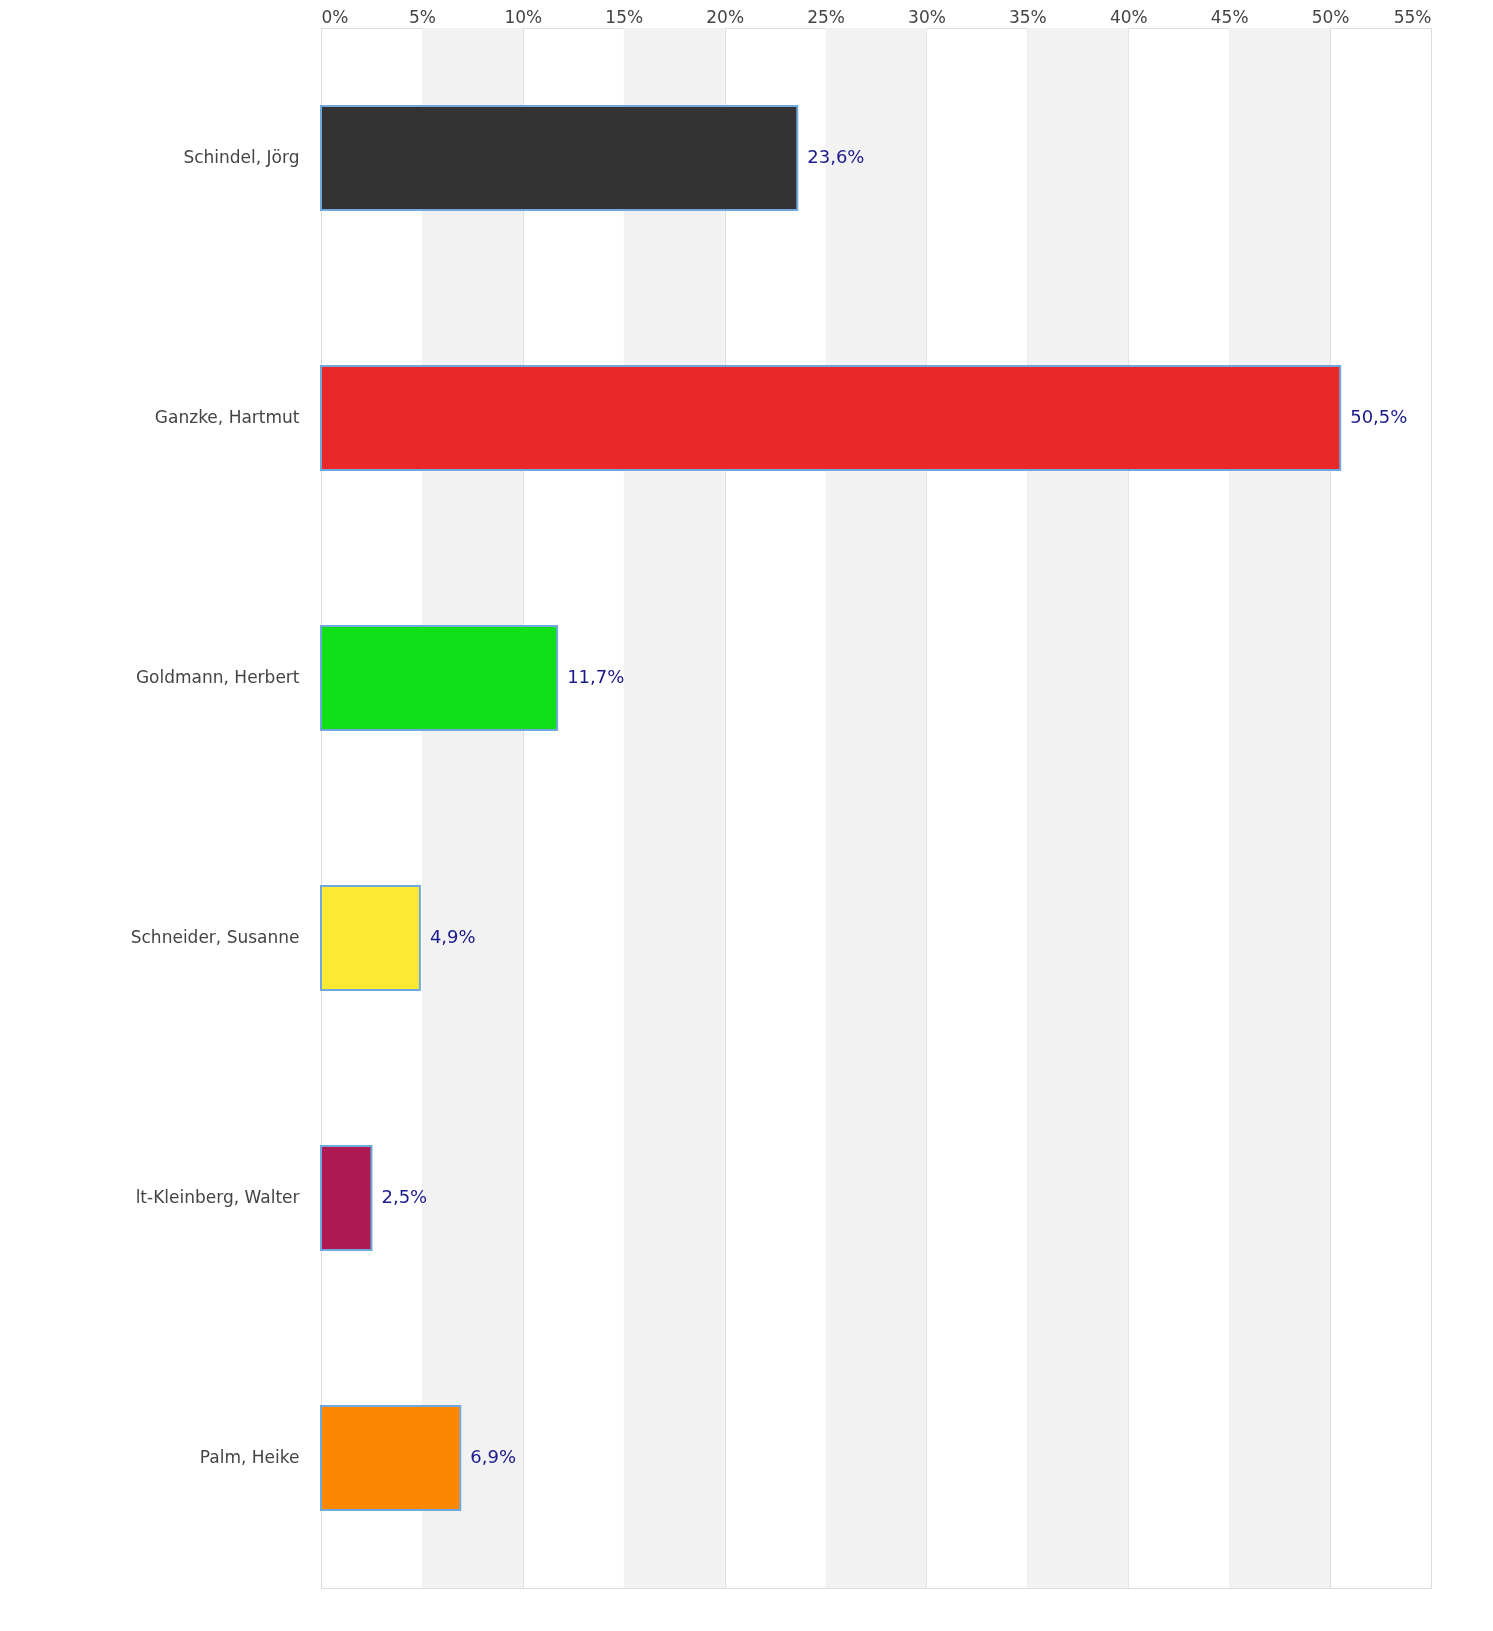  I want to click on data-label: 6,9%, so click(493, 1456).